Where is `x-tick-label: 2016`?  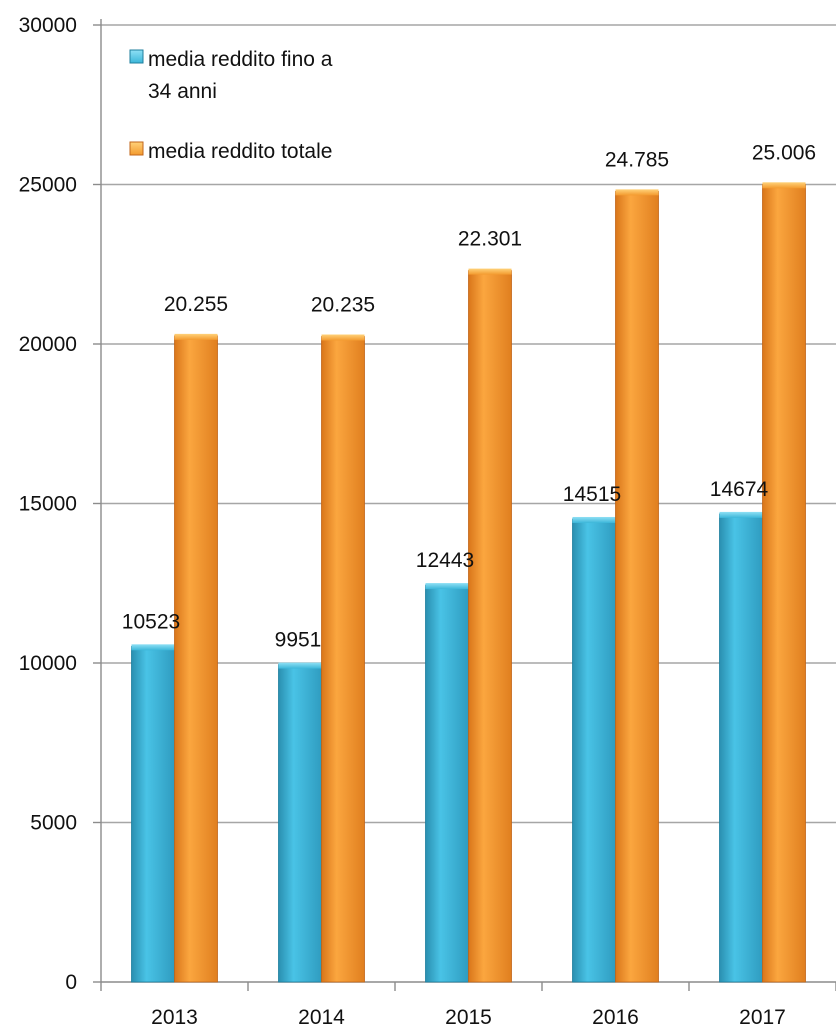 x-tick-label: 2016 is located at coordinates (615, 1017).